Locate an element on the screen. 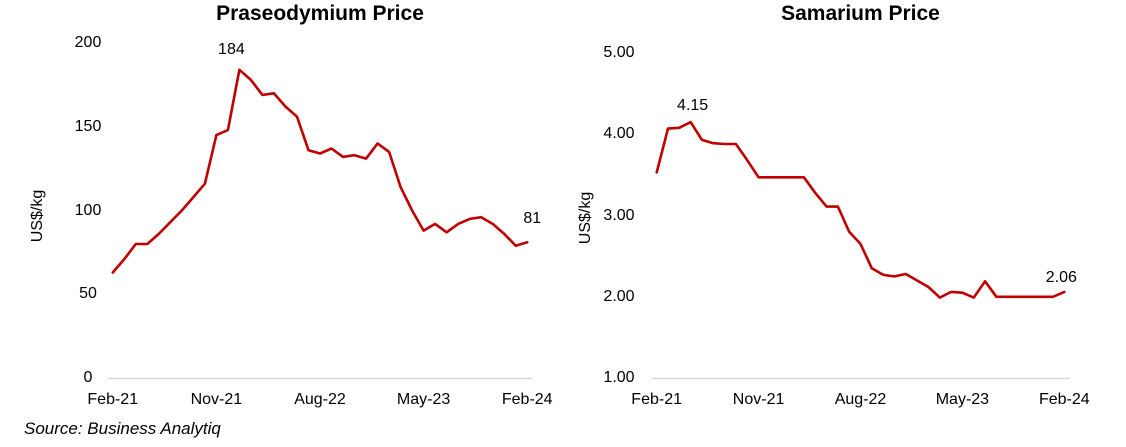 This screenshot has width=1126, height=447. data-point-label: 4.15 is located at coordinates (693, 106).